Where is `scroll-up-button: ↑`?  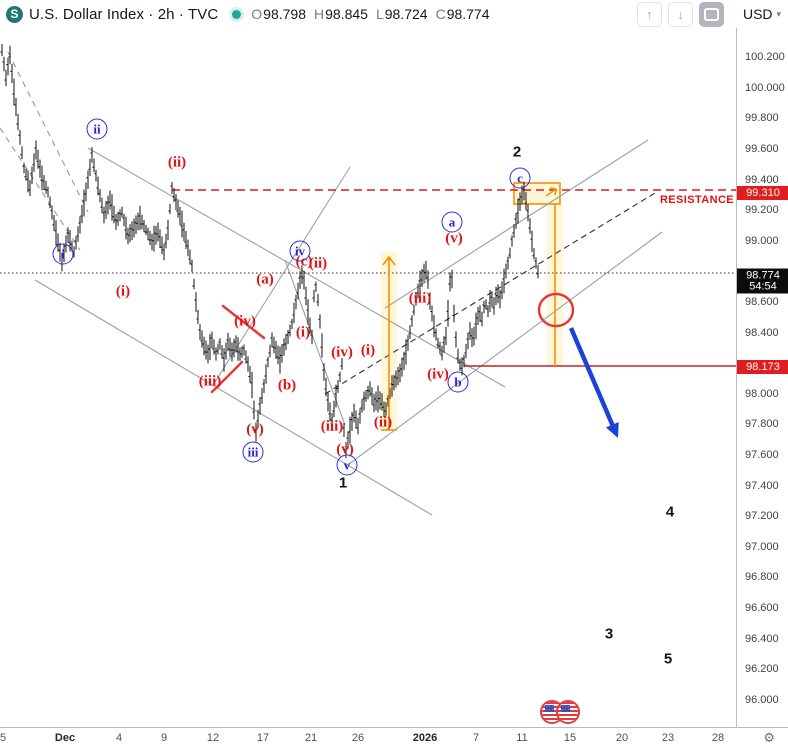
scroll-up-button: ↑ is located at coordinates (649, 14).